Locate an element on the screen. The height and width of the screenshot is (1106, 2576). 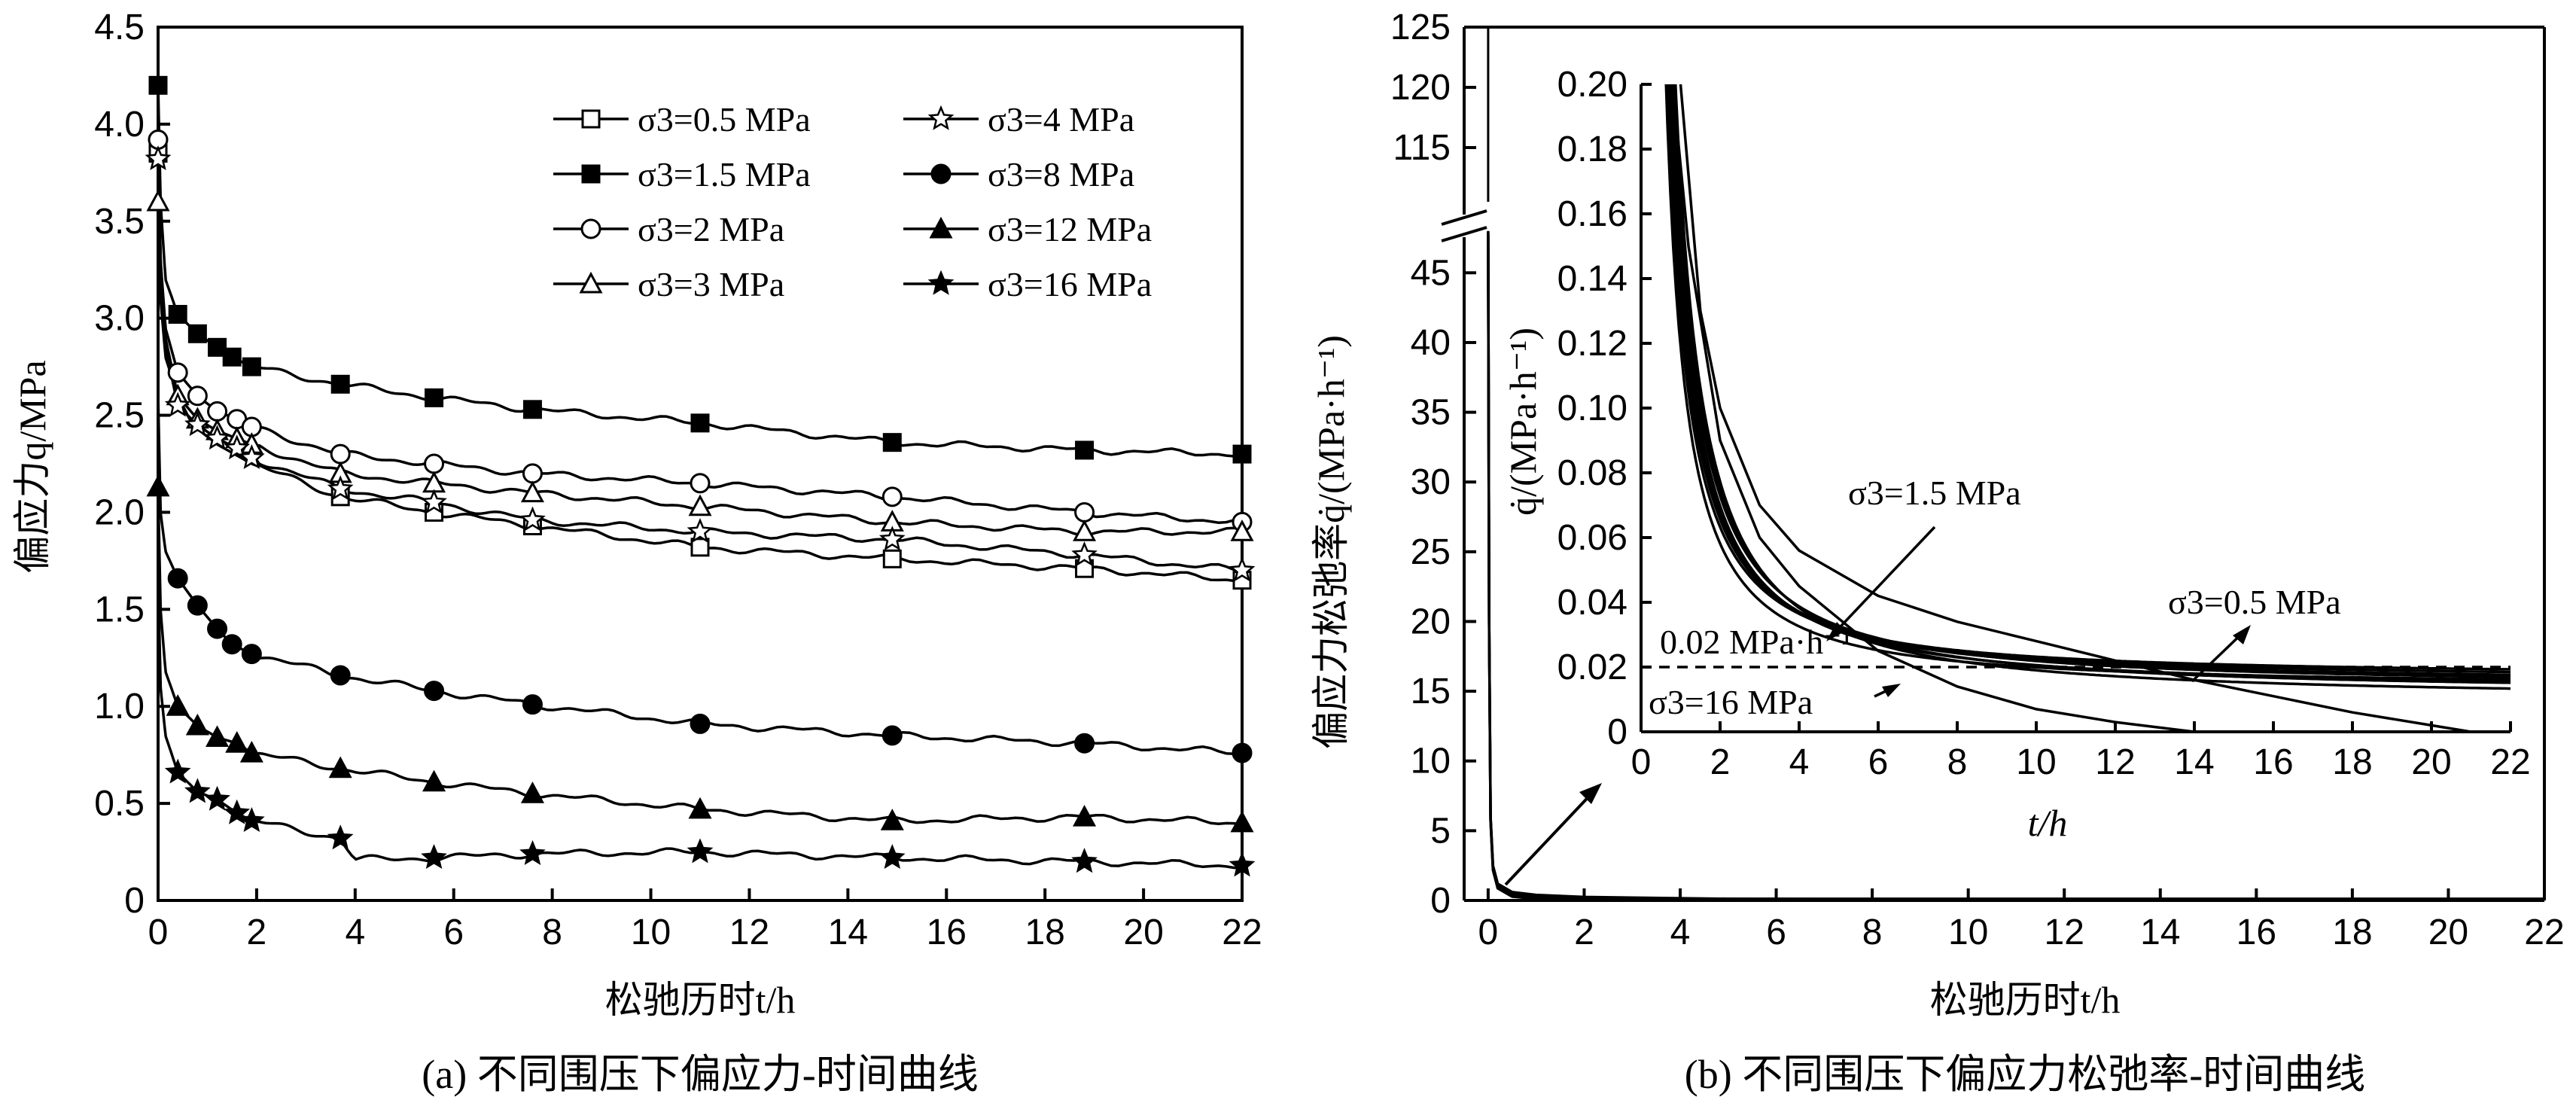
panel-b-x-axis-label: 松驰历时t/h is located at coordinates (2025, 1000).